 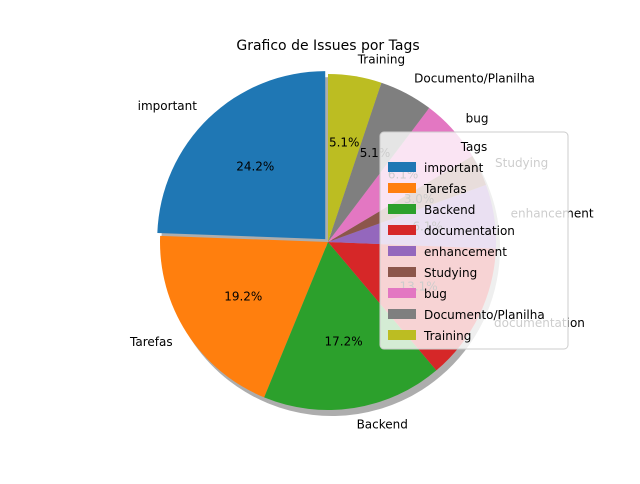 I want to click on legend-swatch-tarefas, so click(x=402, y=188).